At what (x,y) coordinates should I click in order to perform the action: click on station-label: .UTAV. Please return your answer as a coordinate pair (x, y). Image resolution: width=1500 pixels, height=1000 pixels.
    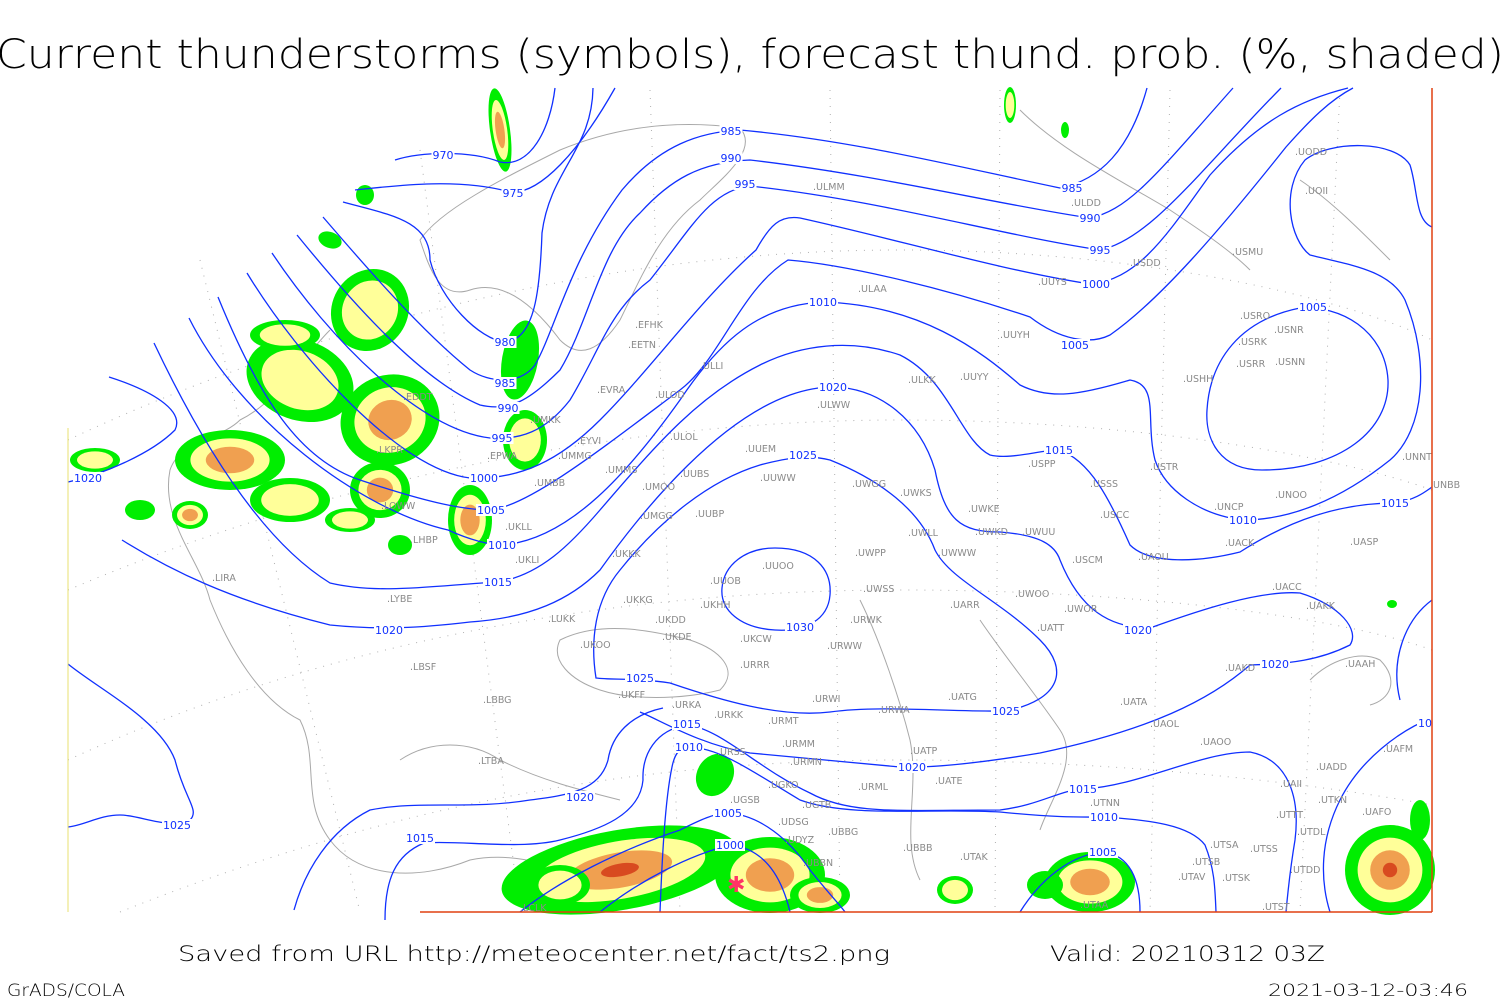
    Looking at the image, I should click on (1192, 877).